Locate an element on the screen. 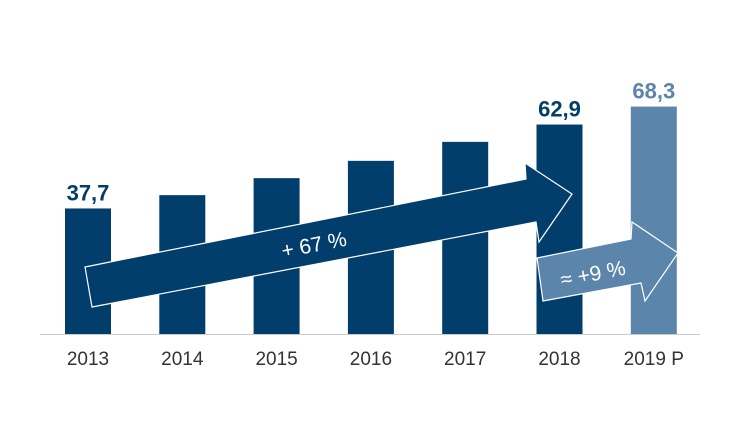  data-label: 37,7 is located at coordinates (88, 192).